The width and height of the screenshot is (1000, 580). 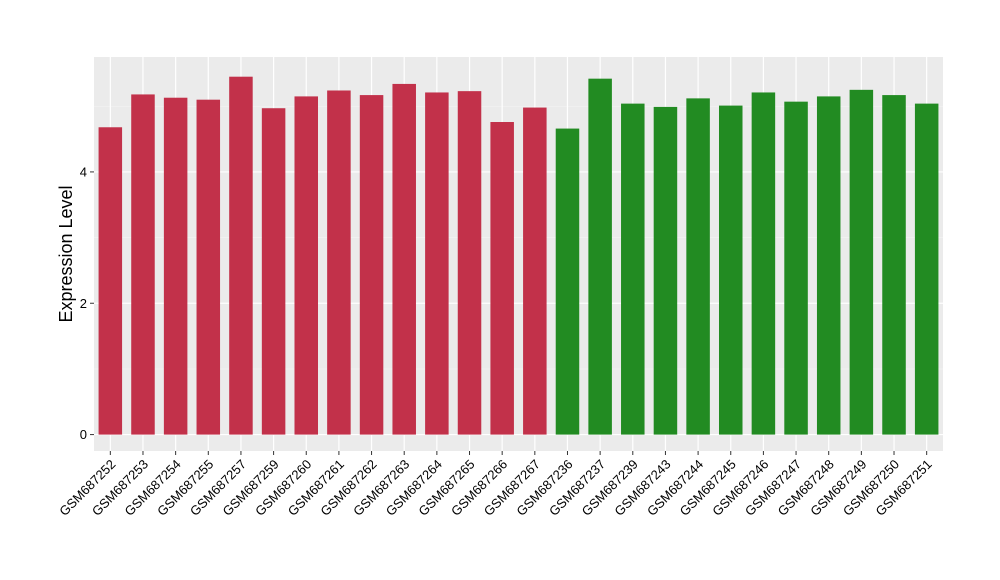 I want to click on bar-GSM687236, so click(x=567, y=281).